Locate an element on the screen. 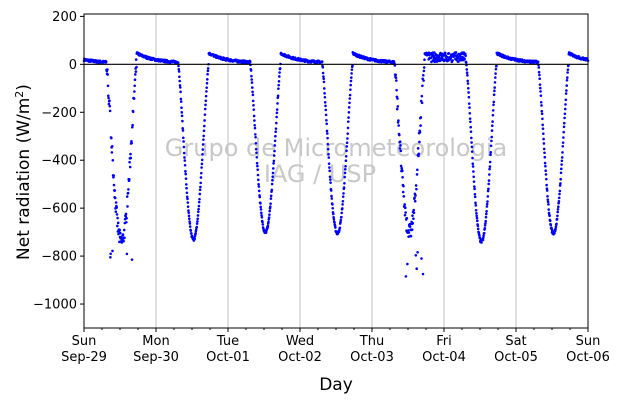 The width and height of the screenshot is (621, 407). x-tick-label-date: Sep-29 is located at coordinates (84, 357).